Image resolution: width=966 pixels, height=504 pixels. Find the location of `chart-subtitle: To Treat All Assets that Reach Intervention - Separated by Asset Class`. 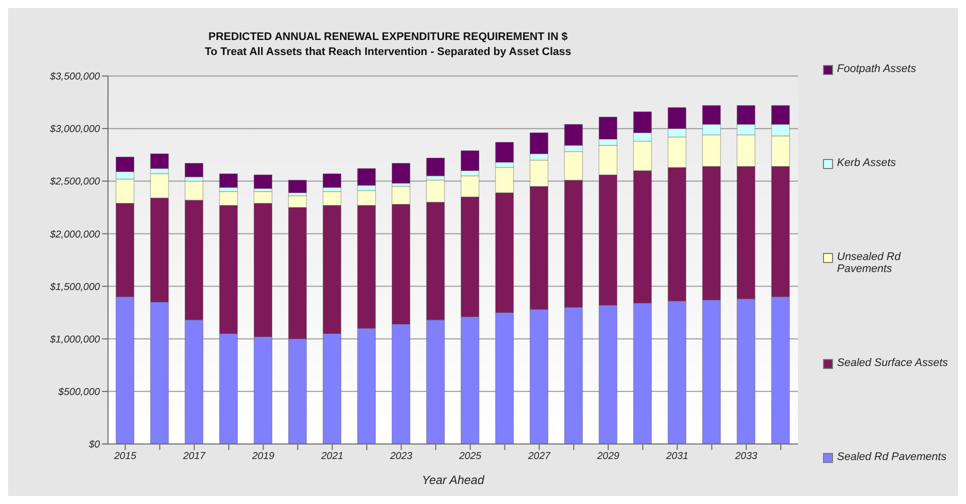

chart-subtitle: To Treat All Assets that Reach Intervention - Separated by Asset Class is located at coordinates (388, 52).